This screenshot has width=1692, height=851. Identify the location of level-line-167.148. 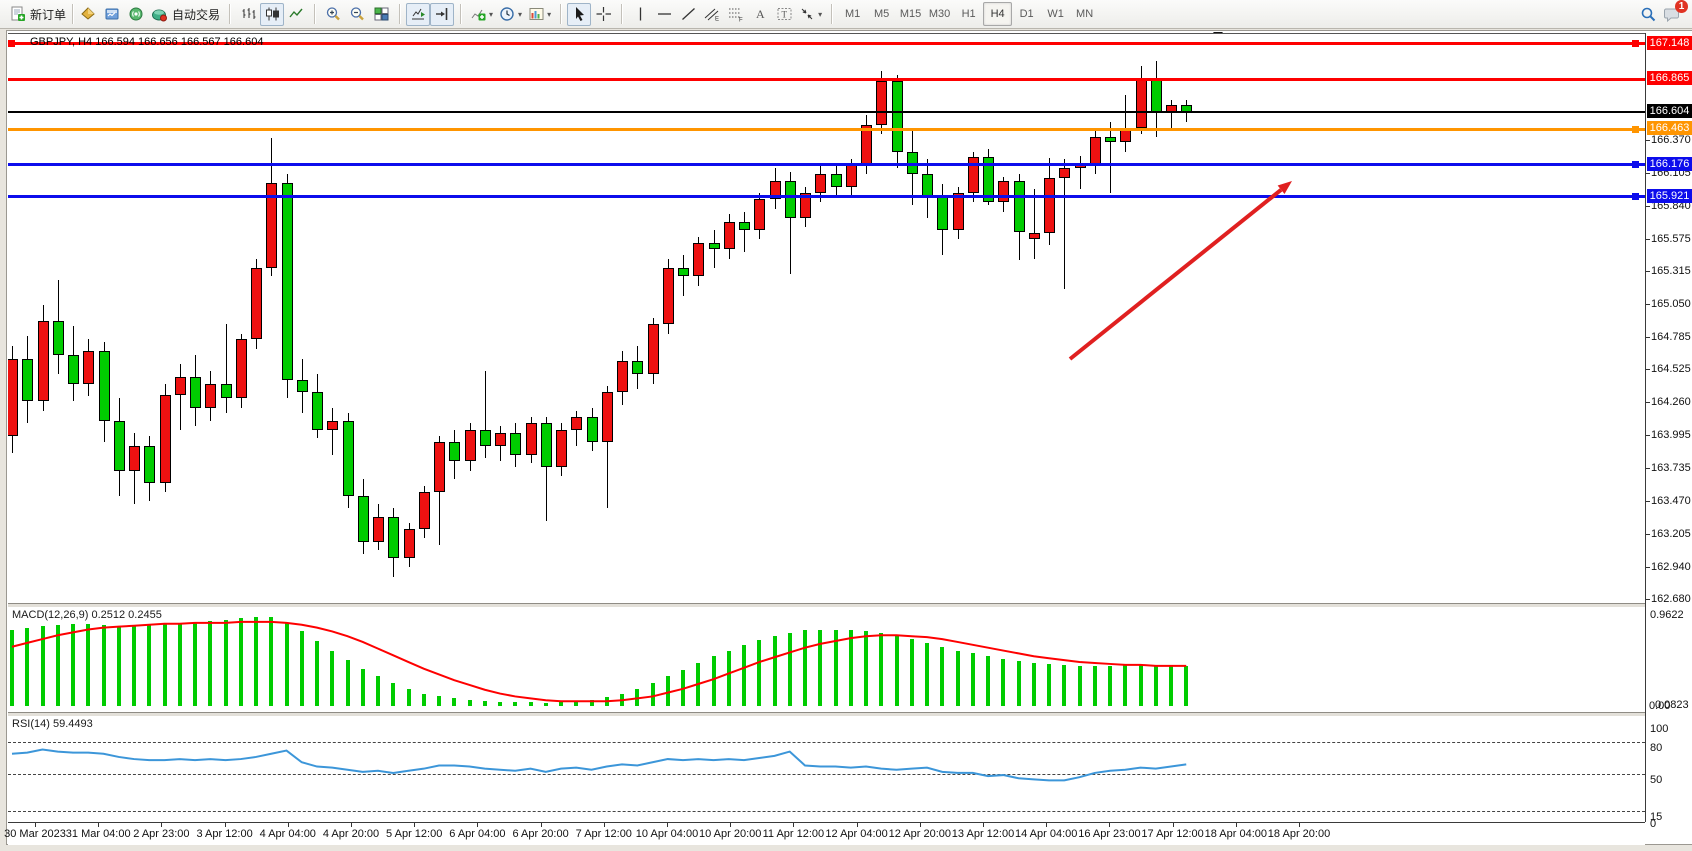
(826, 44).